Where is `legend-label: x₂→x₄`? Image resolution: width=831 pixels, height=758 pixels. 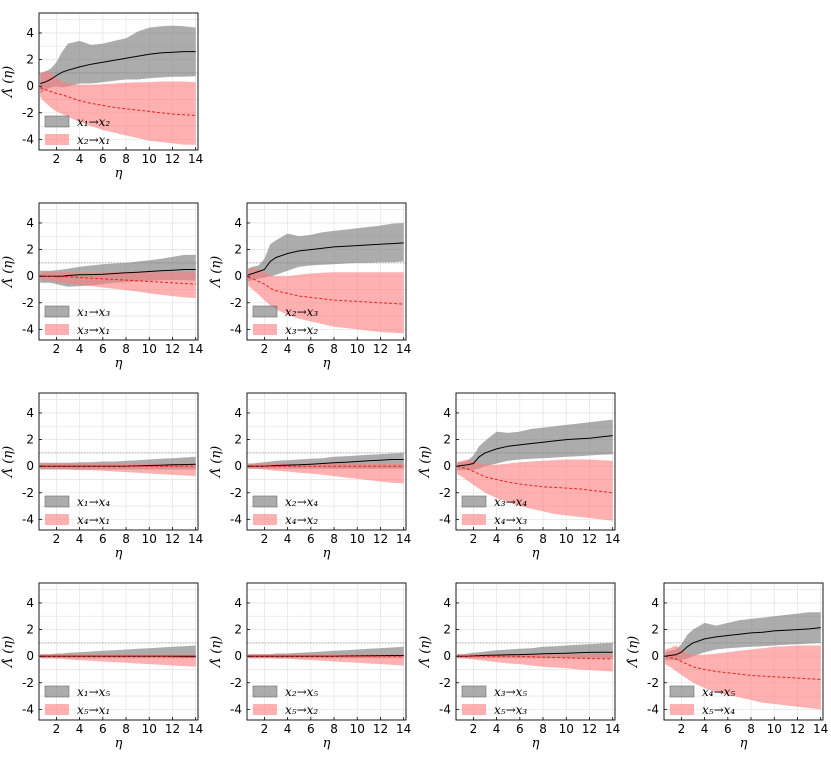
legend-label: x₂→x₄ is located at coordinates (301, 502).